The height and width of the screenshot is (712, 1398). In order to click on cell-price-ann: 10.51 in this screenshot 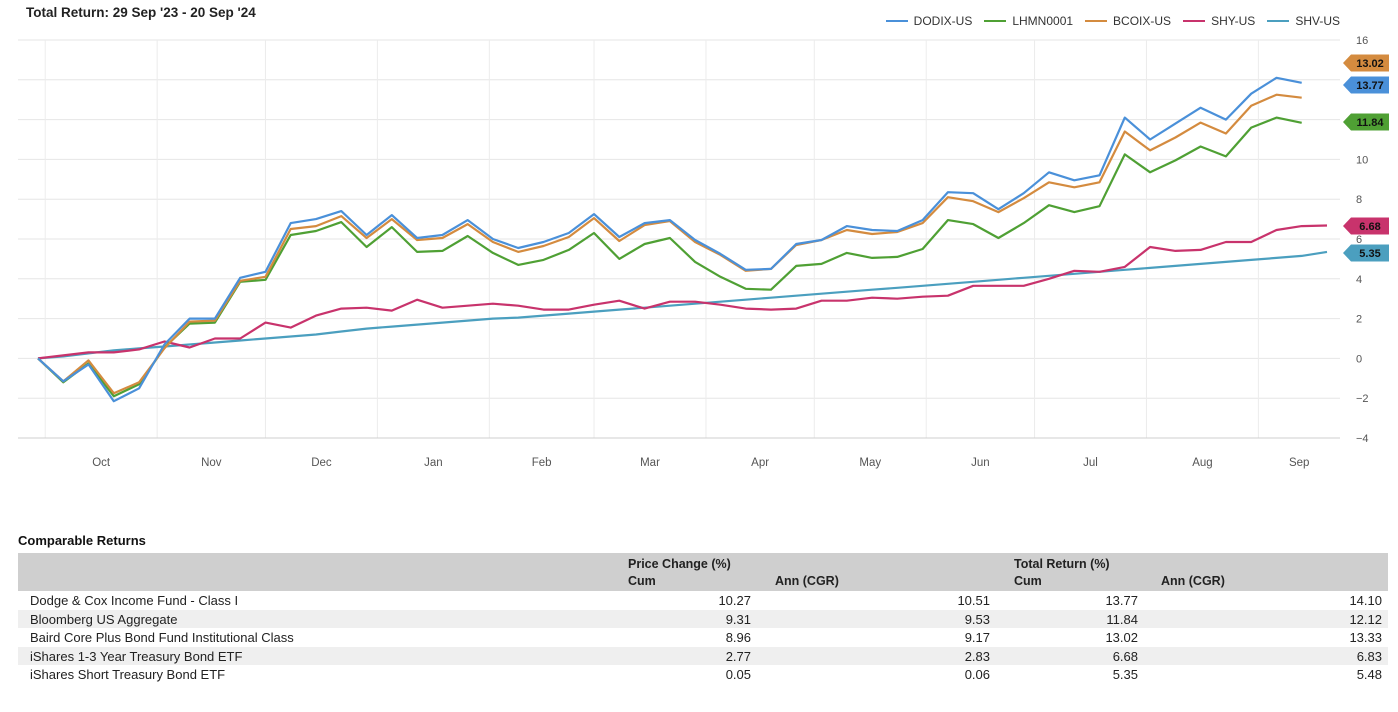, I will do `click(973, 600)`.